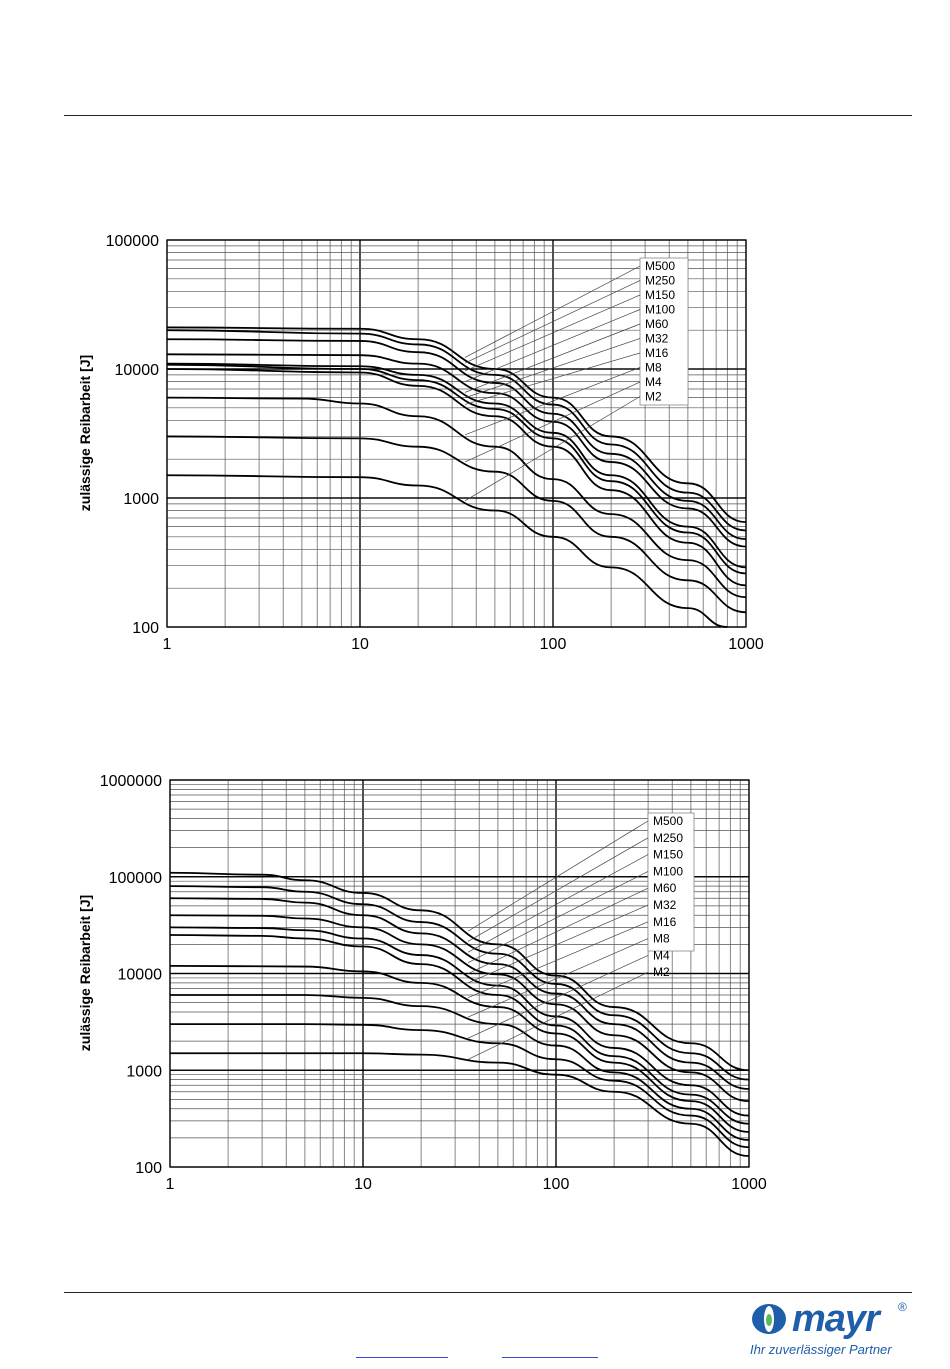  I want to click on logo-registered-mark: ®, so click(902, 1307).